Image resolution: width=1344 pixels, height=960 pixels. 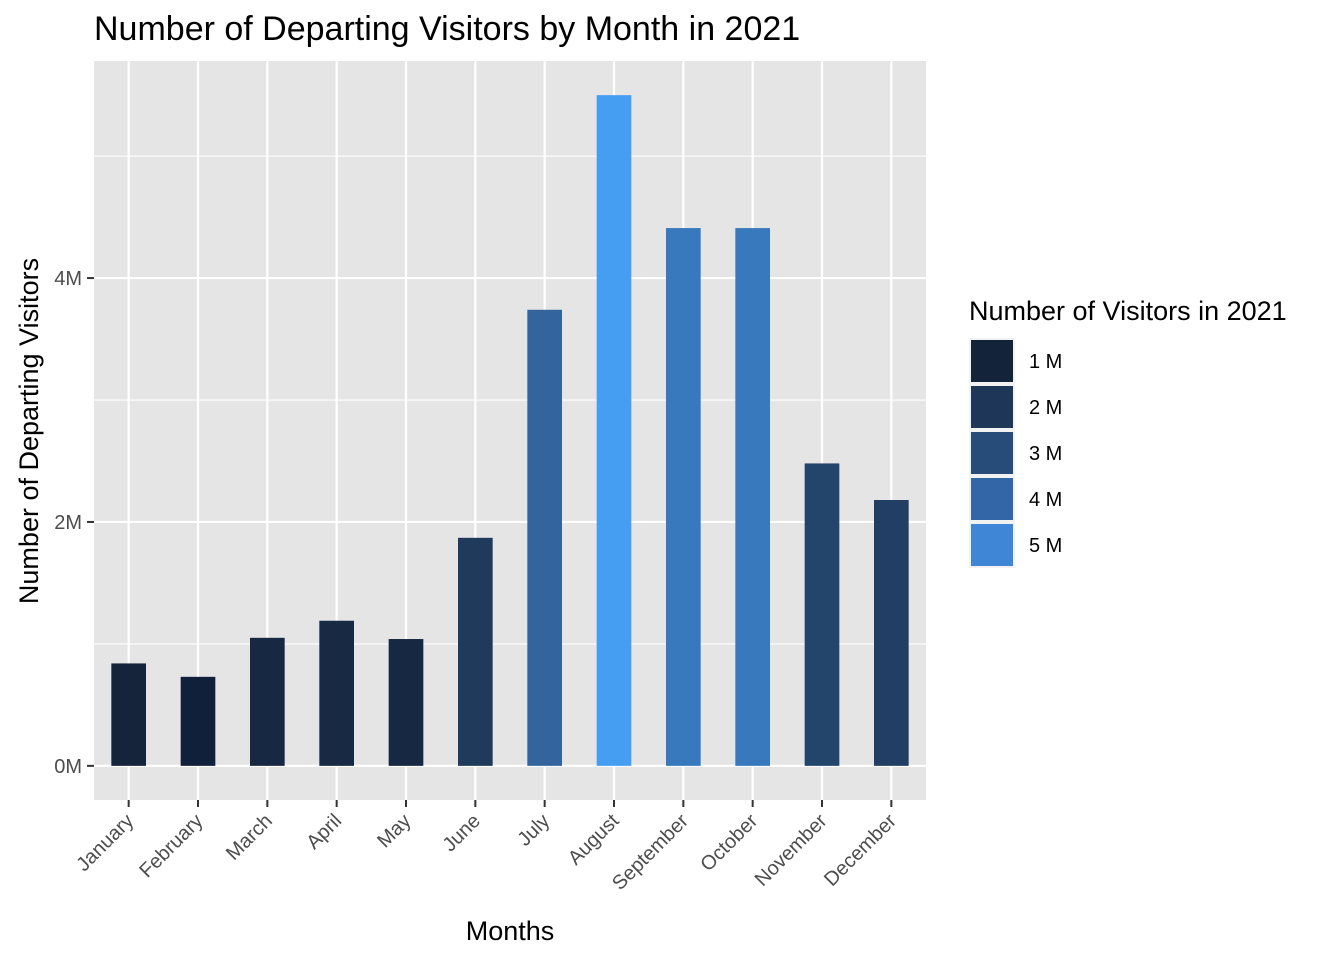 I want to click on y-axis: 0M 2M 4M, so click(x=74, y=523).